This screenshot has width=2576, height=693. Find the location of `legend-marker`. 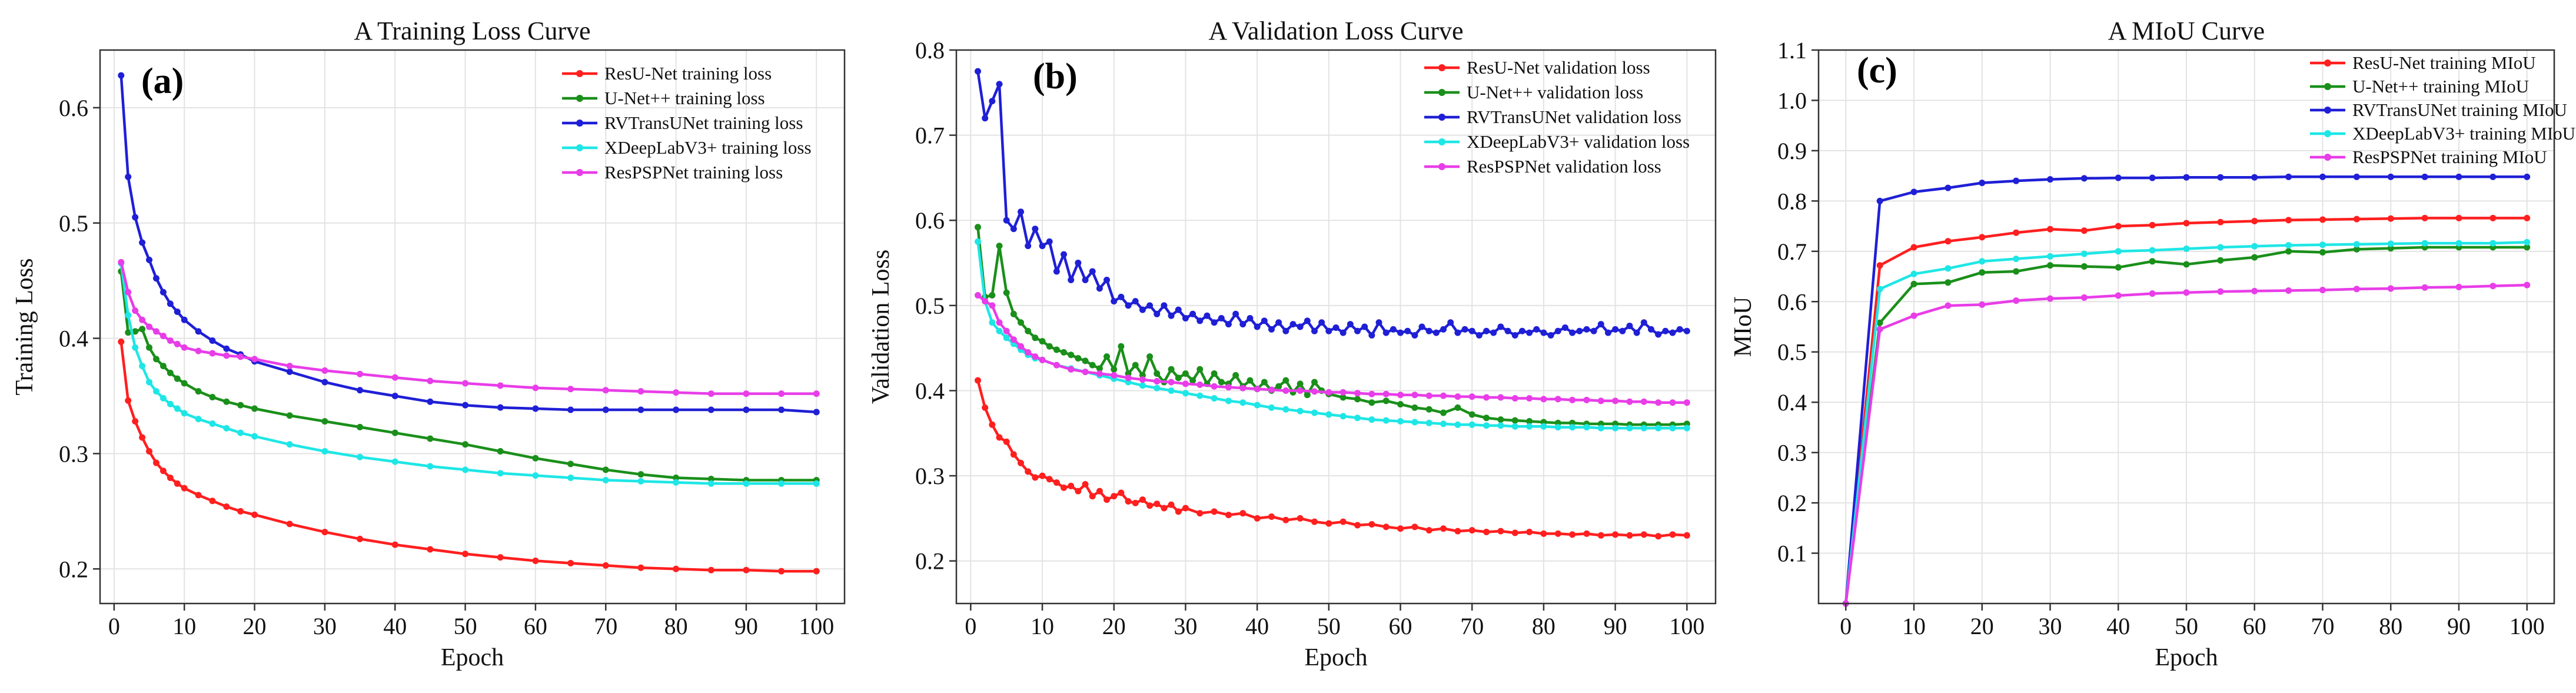

legend-marker is located at coordinates (1441, 166).